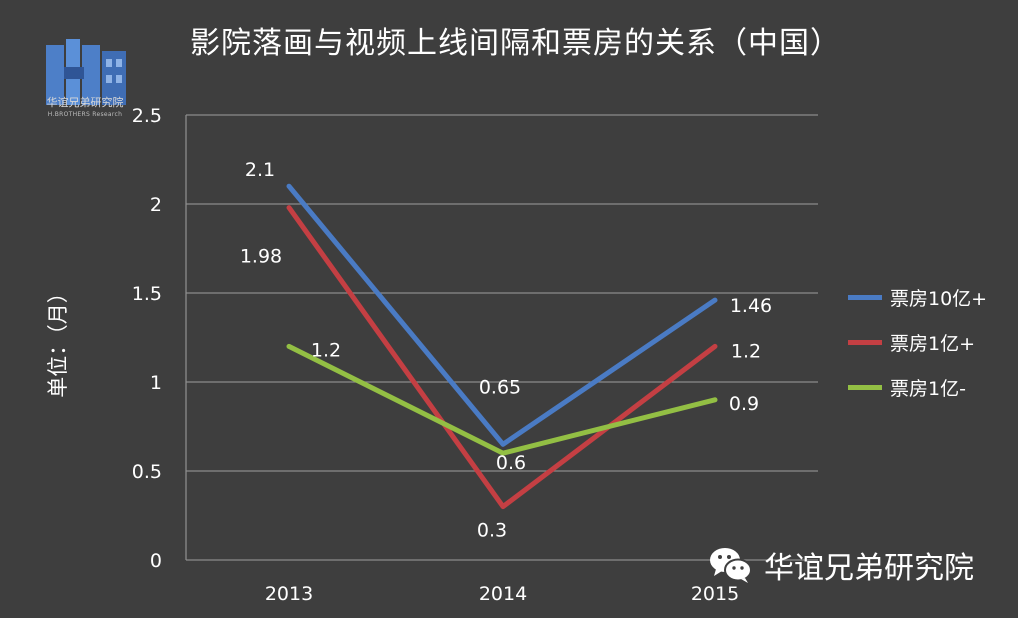 The width and height of the screenshot is (1024, 618). What do you see at coordinates (751, 306) in the screenshot?
I see `data-label: 1.46` at bounding box center [751, 306].